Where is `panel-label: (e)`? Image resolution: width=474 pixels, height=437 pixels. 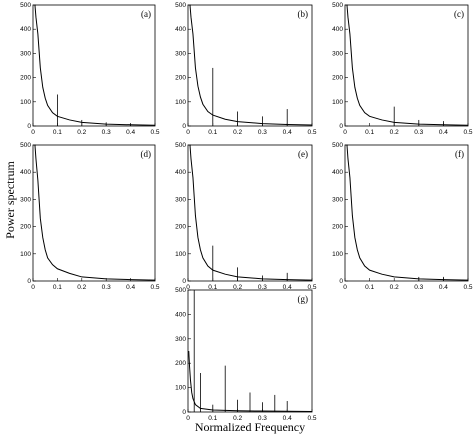
panel-label: (e) is located at coordinates (303, 154).